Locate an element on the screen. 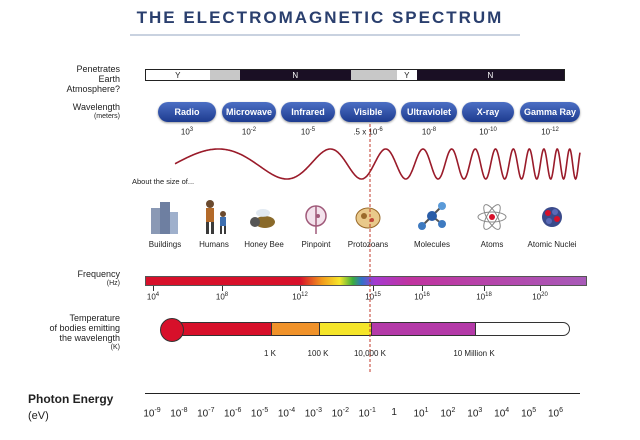 This screenshot has width=640, height=440. molecules-icon is located at coordinates (432, 216).